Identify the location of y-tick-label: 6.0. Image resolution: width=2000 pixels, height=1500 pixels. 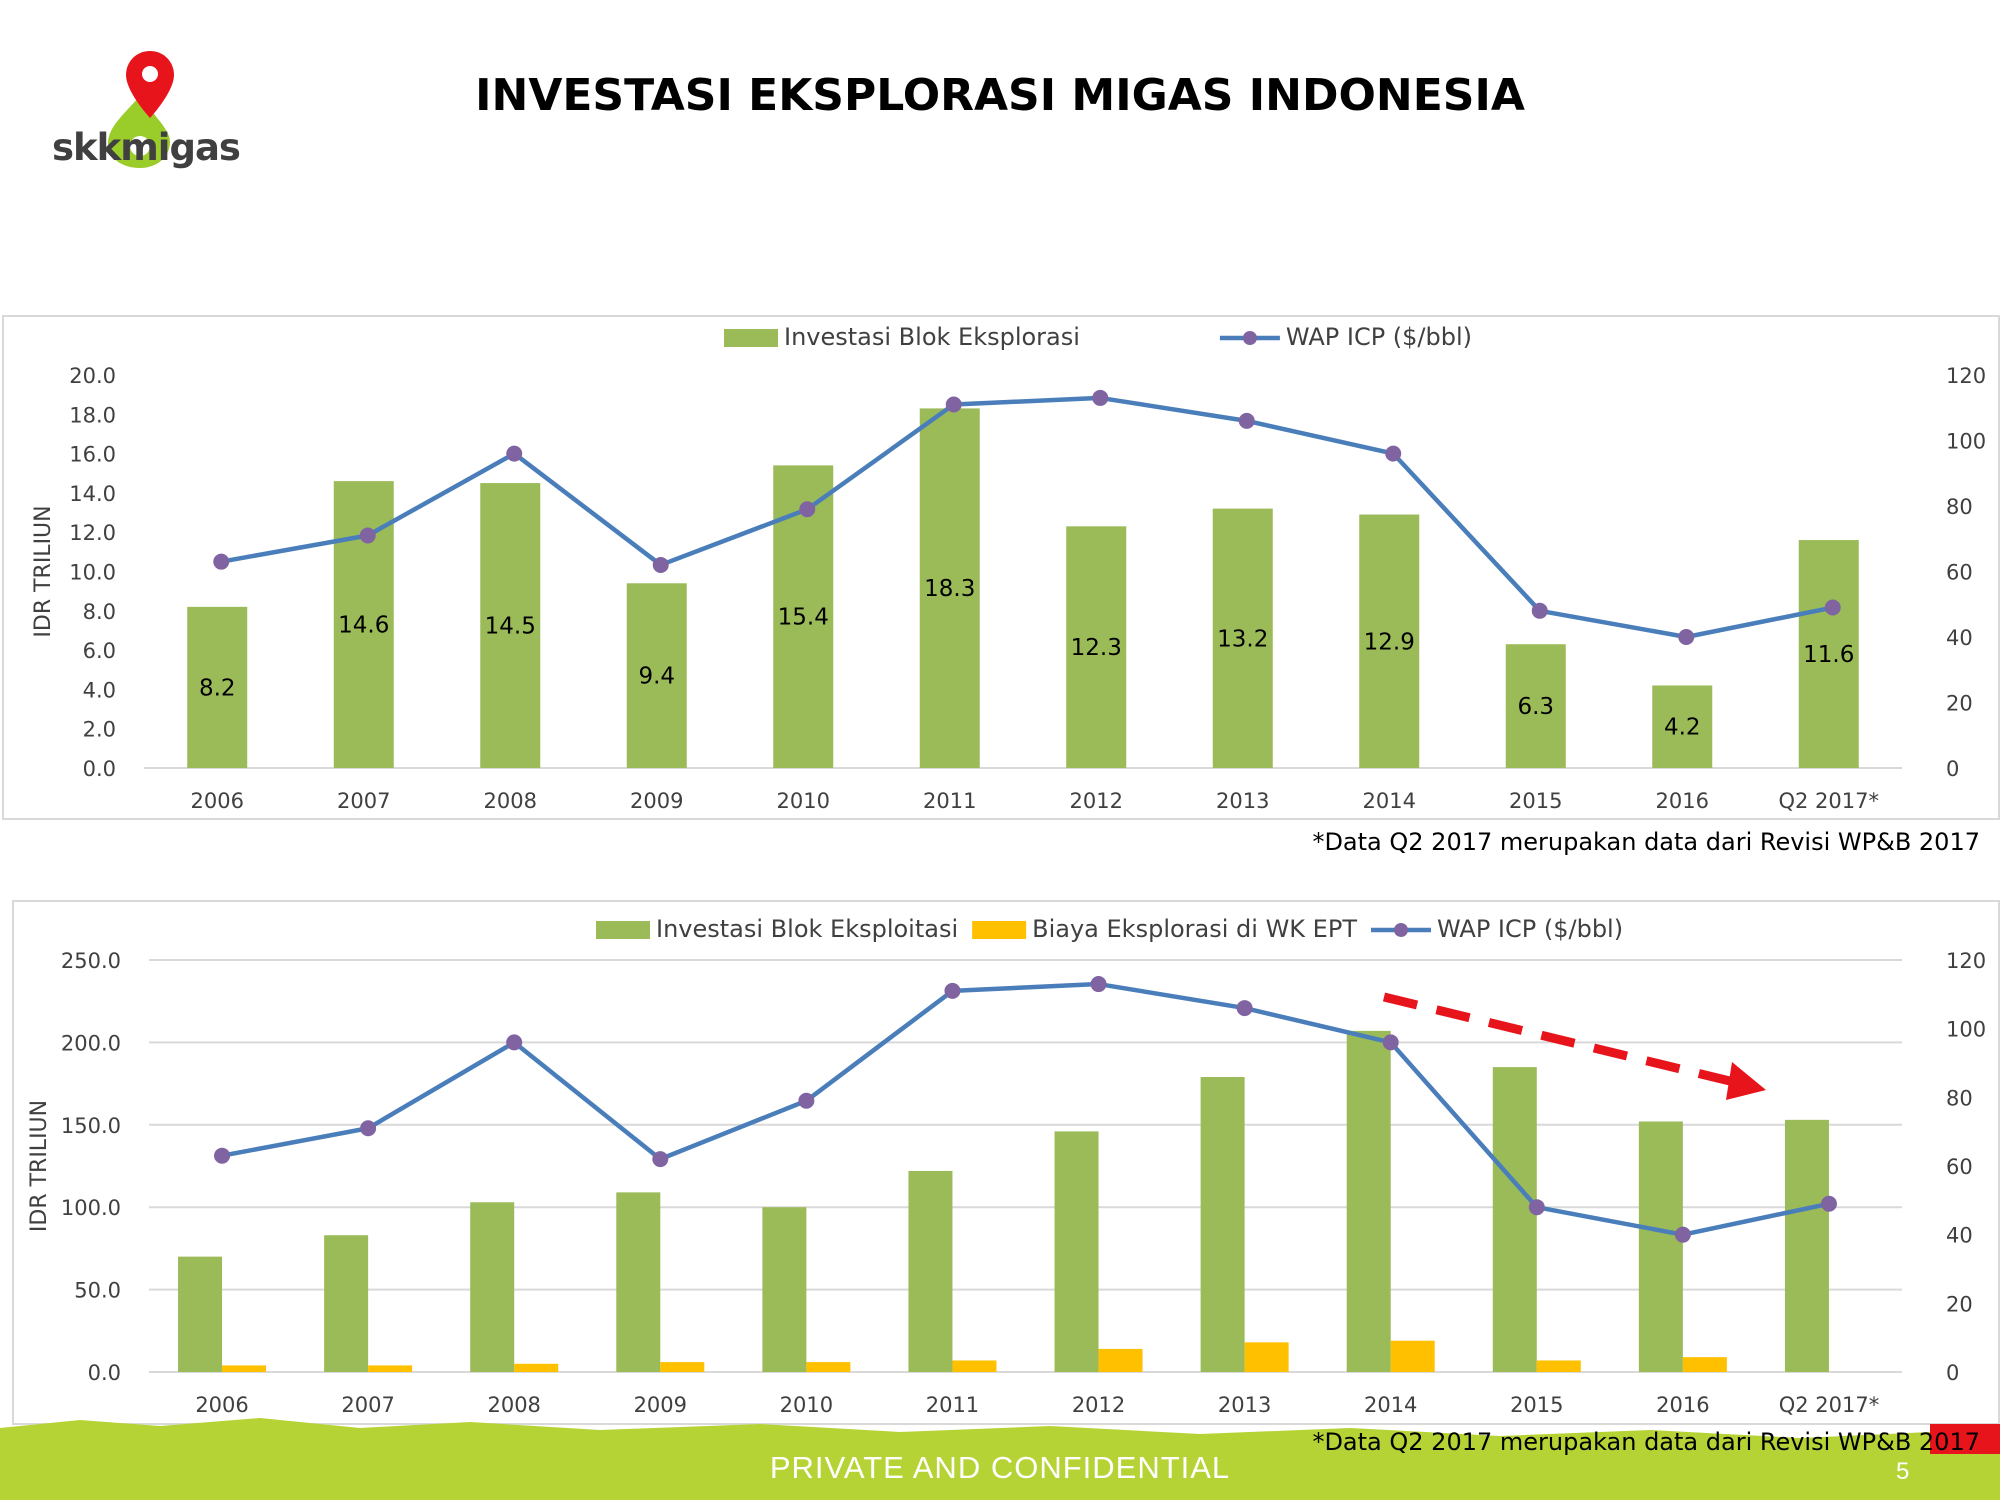
(99, 651).